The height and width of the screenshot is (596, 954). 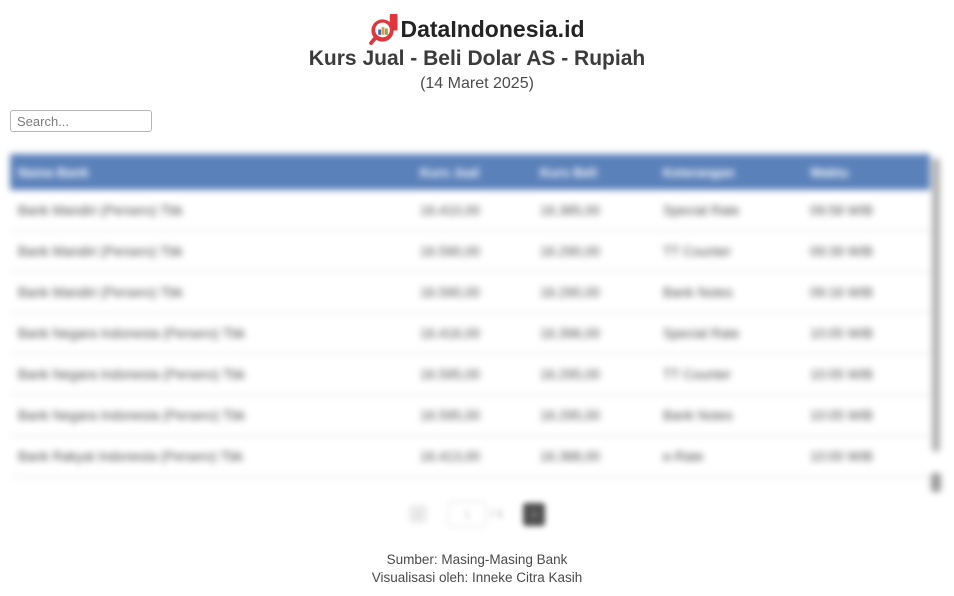 What do you see at coordinates (497, 514) in the screenshot?
I see `page-count-label: / 1` at bounding box center [497, 514].